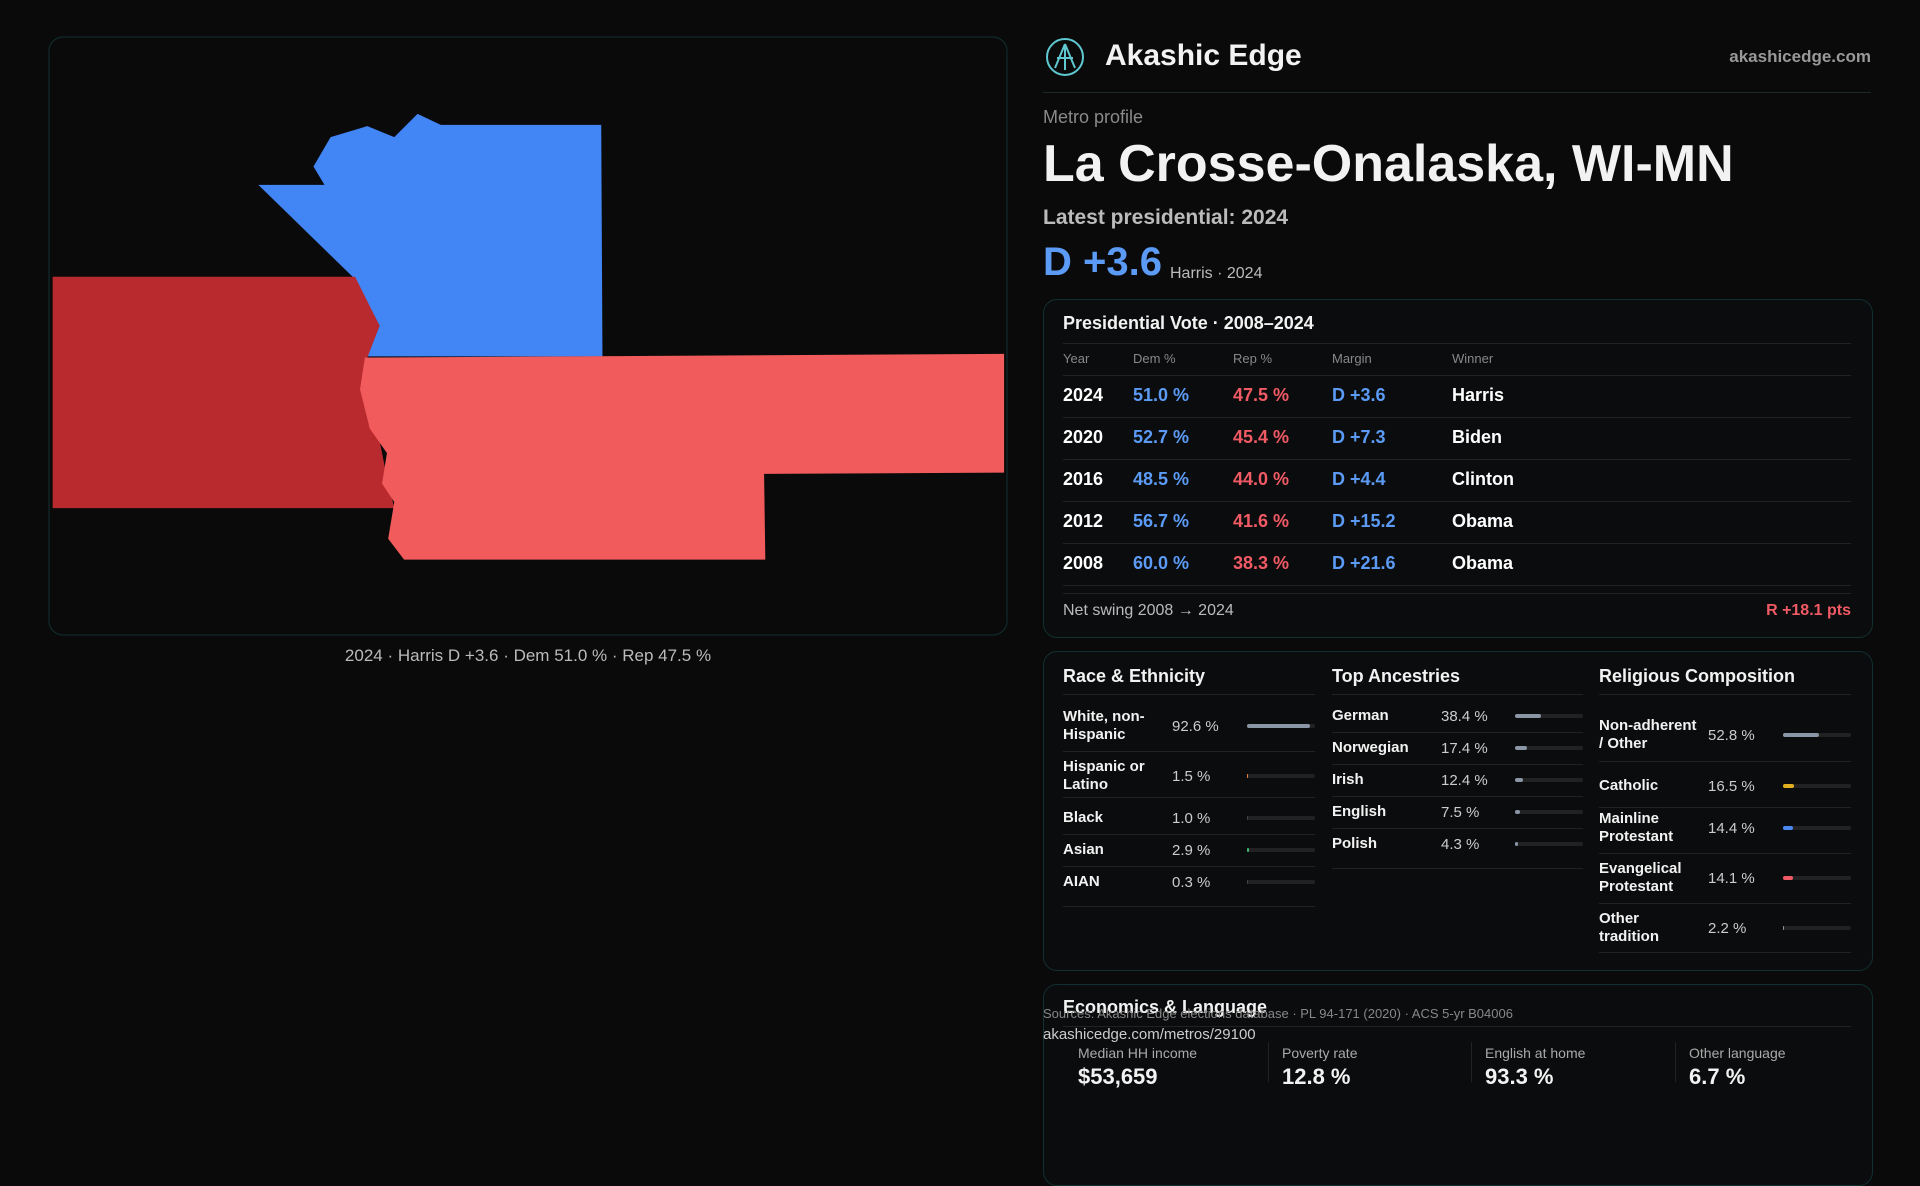 Image resolution: width=1920 pixels, height=1186 pixels. I want to click on brand: Akashic Edge, so click(1203, 55).